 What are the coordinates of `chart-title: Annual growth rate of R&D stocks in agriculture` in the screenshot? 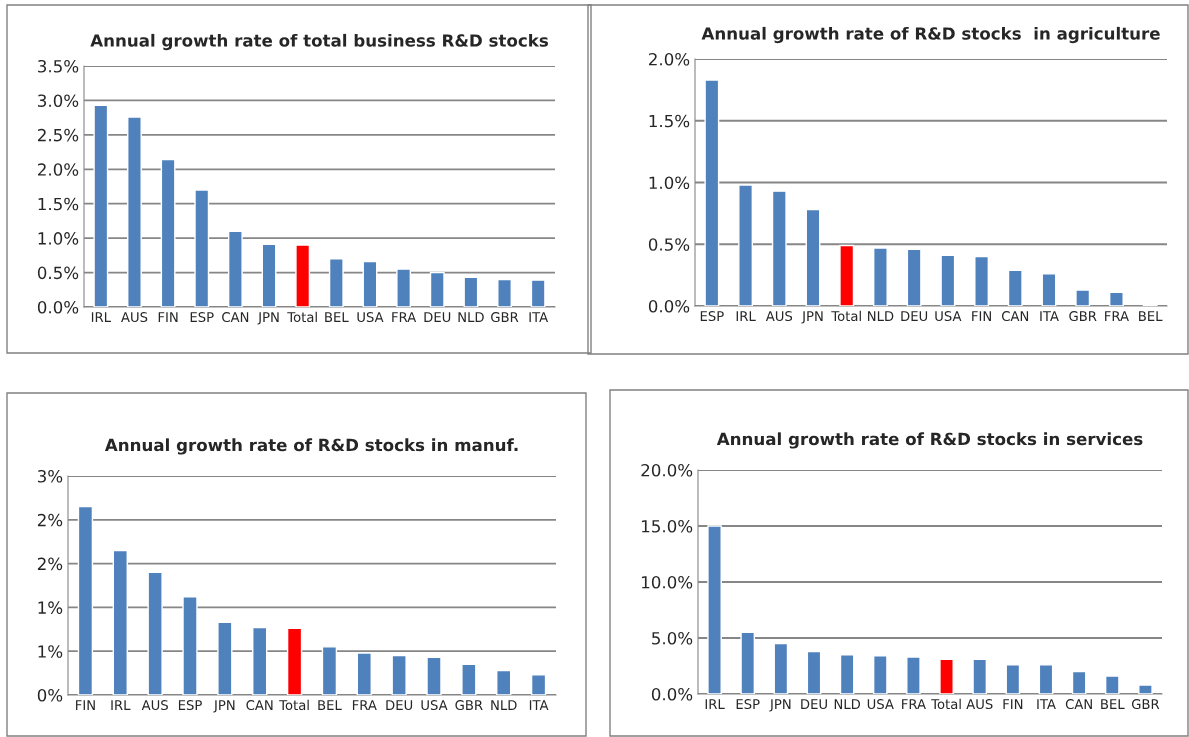 It's located at (930, 35).